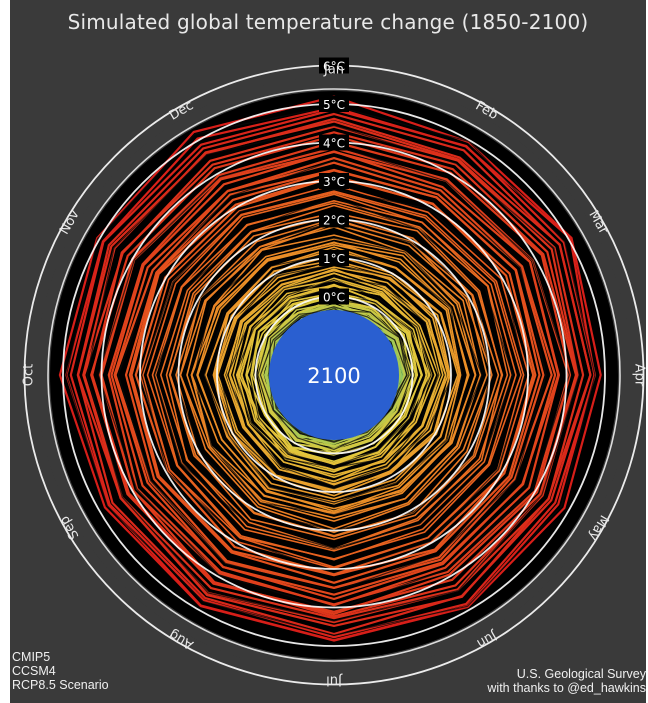  I want to click on year-line-2004, so click(336, 374).